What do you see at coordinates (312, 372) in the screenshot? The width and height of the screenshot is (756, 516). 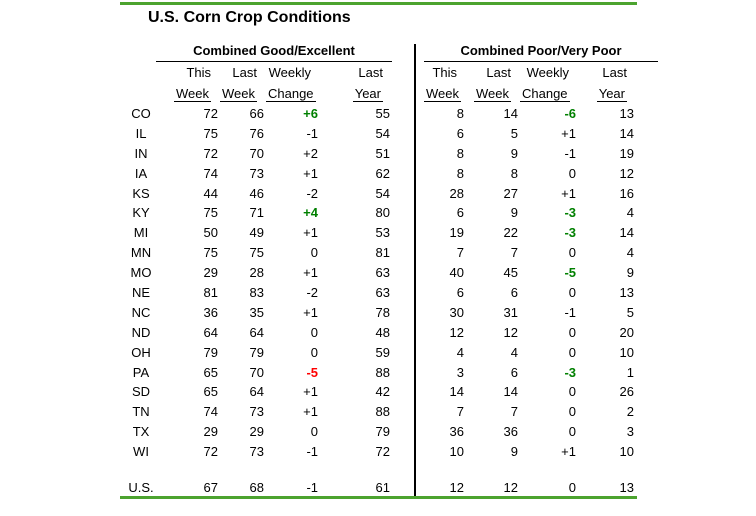 I see `good-weekly-change-value: -5` at bounding box center [312, 372].